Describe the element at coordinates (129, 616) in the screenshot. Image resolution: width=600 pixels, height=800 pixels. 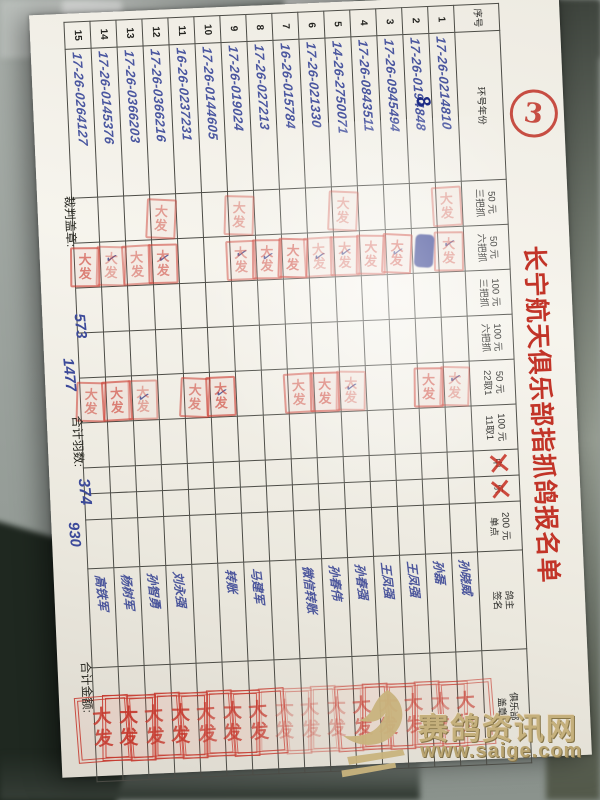
I see `owner-signature-cell: 杨树军` at that location.